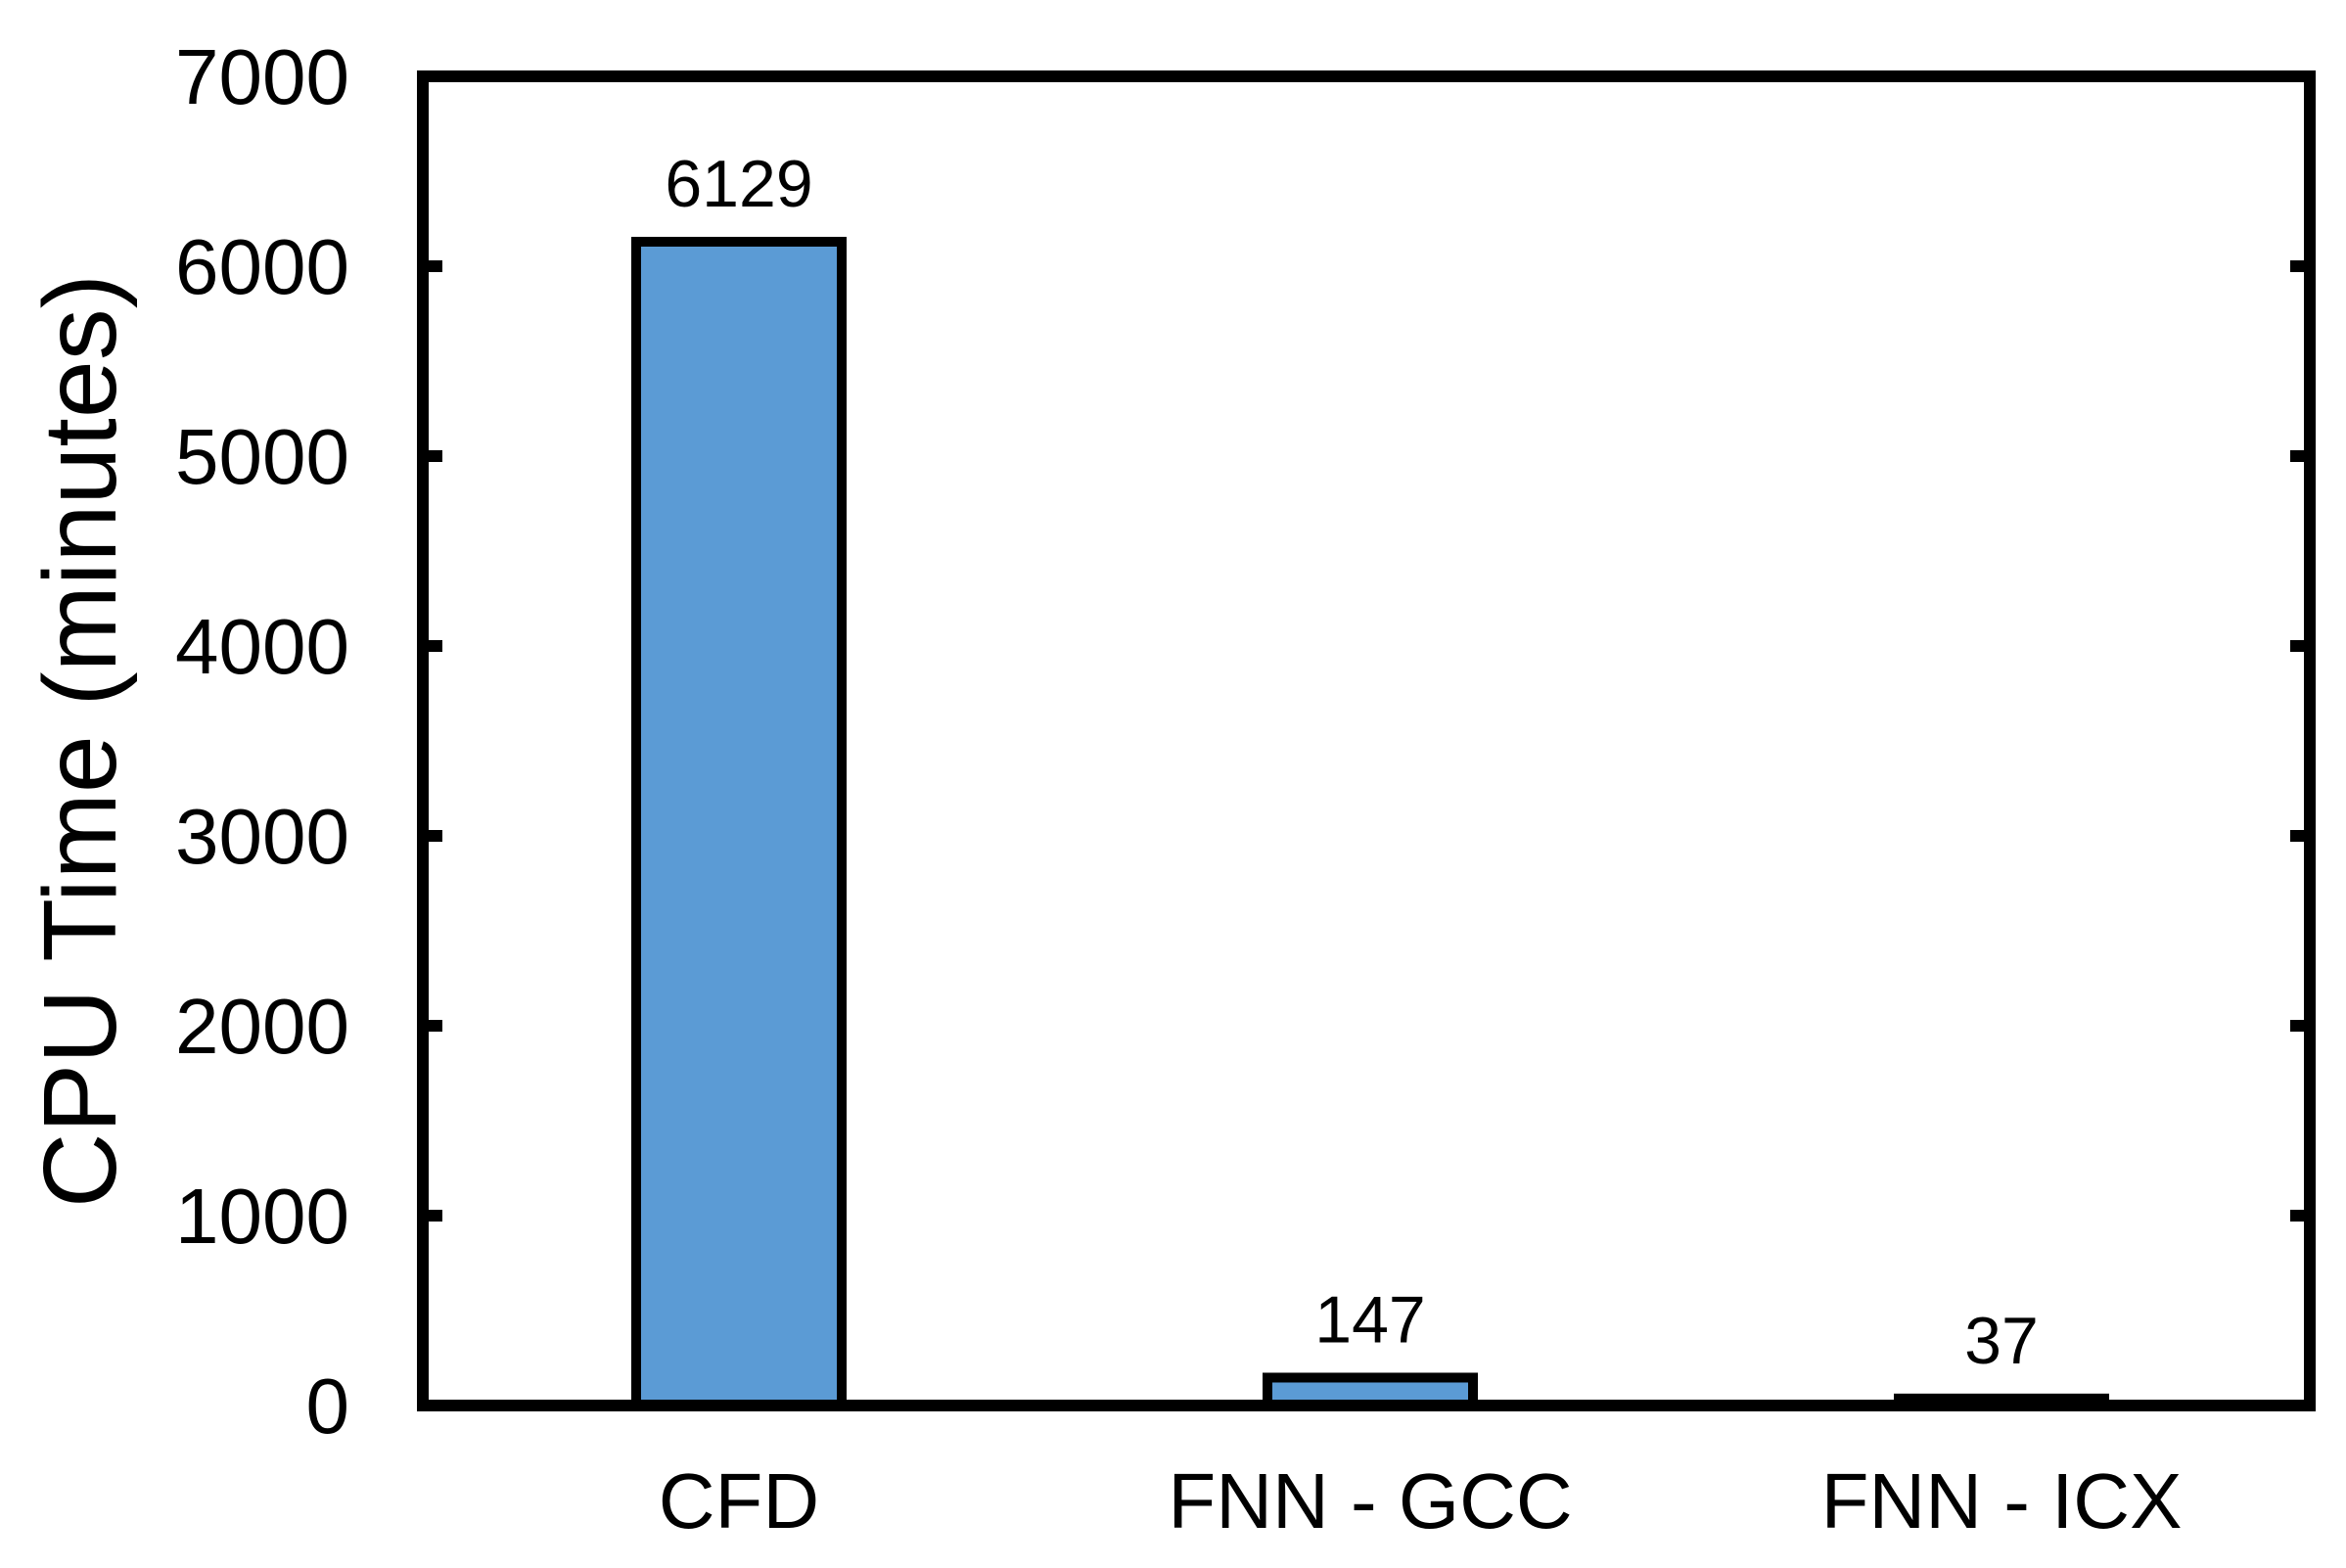  Describe the element at coordinates (328, 1406) in the screenshot. I see `y-tick-label-0: 0` at that location.